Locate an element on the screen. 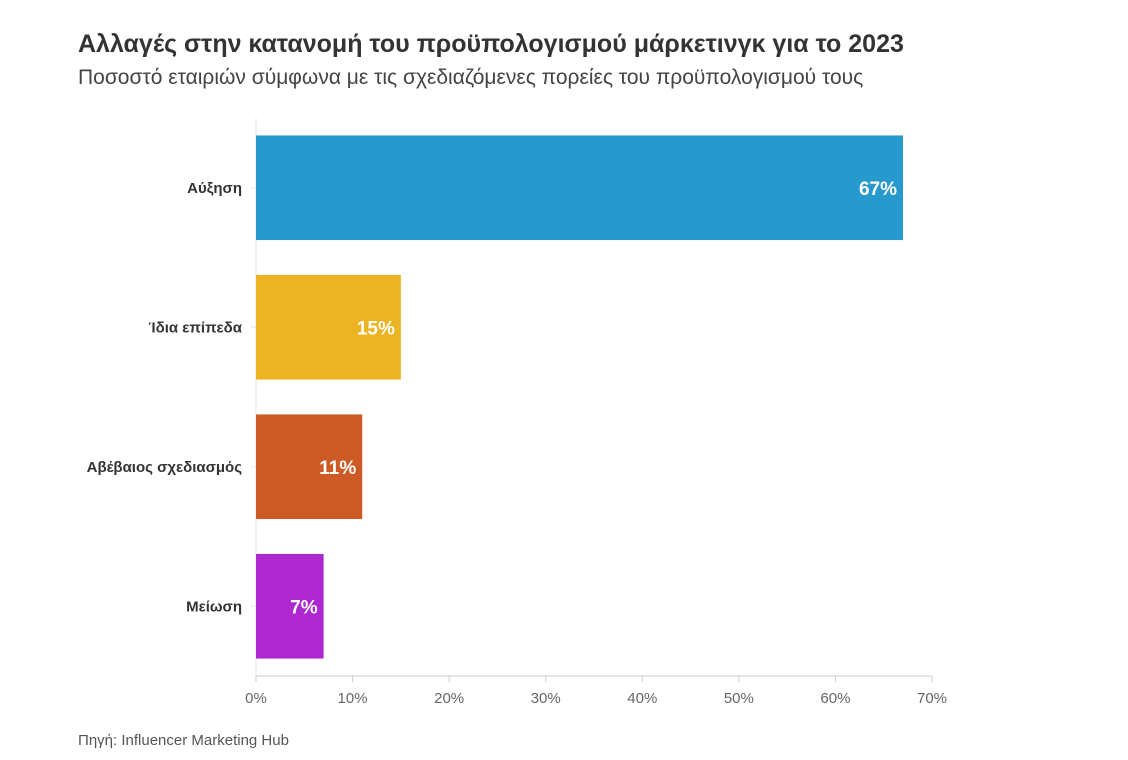  x-tick-label: 30% is located at coordinates (546, 698).